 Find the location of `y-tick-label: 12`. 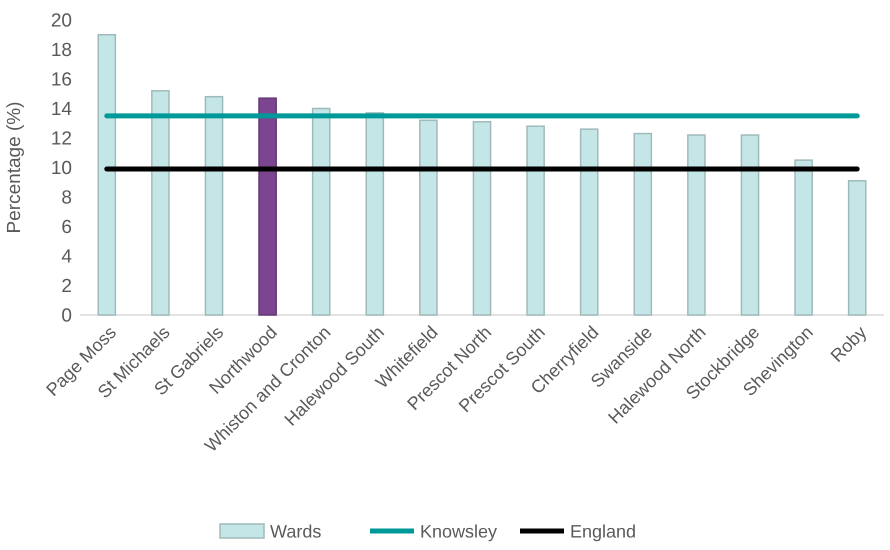

y-tick-label: 12 is located at coordinates (61, 139).